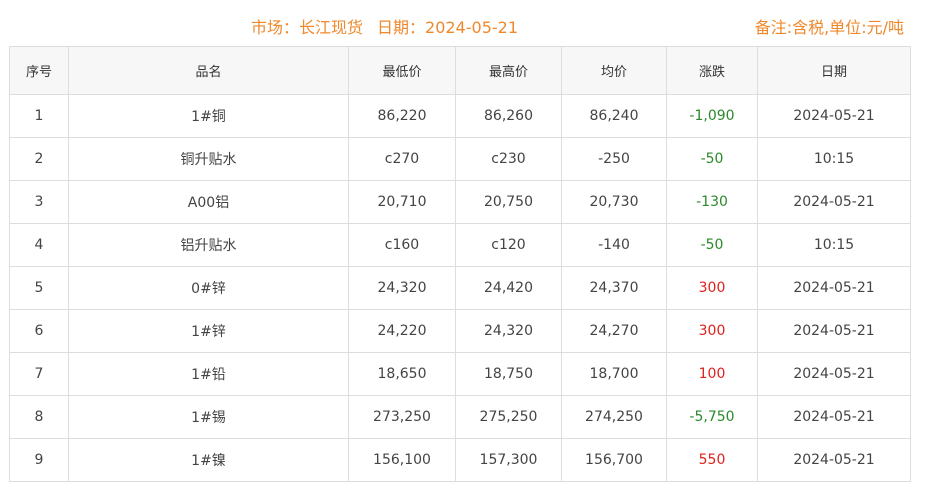 Image resolution: width=936 pixels, height=482 pixels. Describe the element at coordinates (614, 202) in the screenshot. I see `table-cell: 20,730` at that location.